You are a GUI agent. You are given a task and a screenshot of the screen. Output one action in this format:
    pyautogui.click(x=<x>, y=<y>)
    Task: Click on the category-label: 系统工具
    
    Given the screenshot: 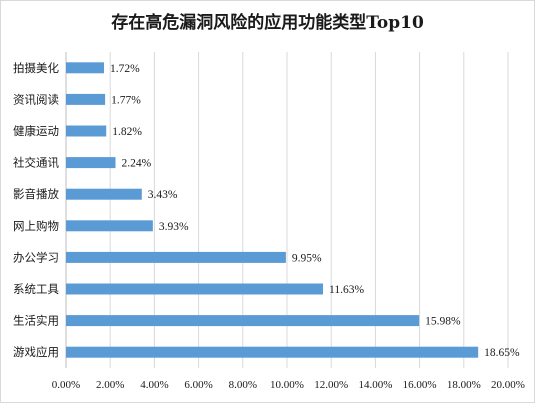 What is the action you would take?
    pyautogui.click(x=36, y=289)
    